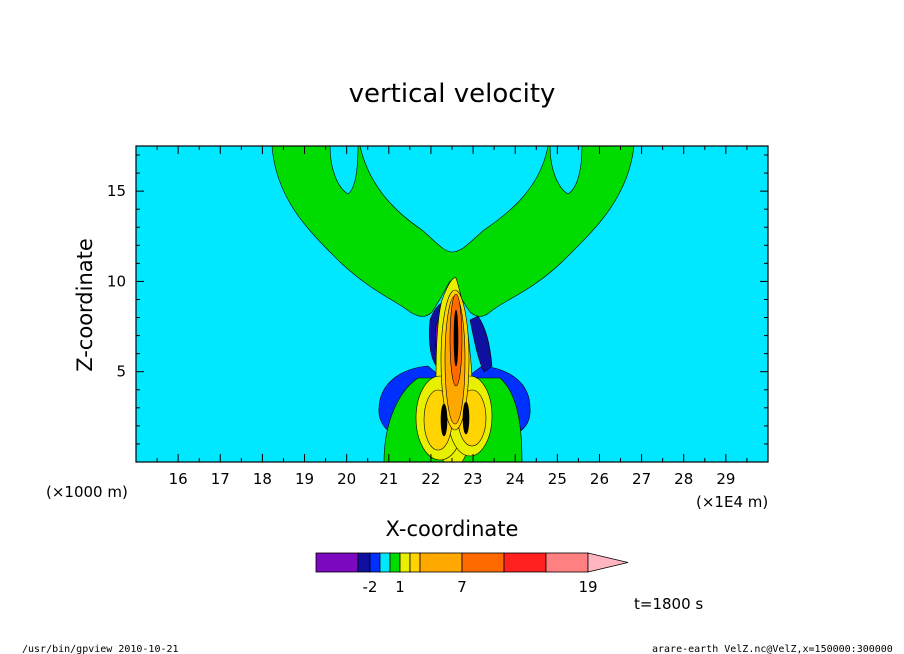 The height and width of the screenshot is (654, 904). What do you see at coordinates (400, 587) in the screenshot?
I see `colorbar-tick-label: 1` at bounding box center [400, 587].